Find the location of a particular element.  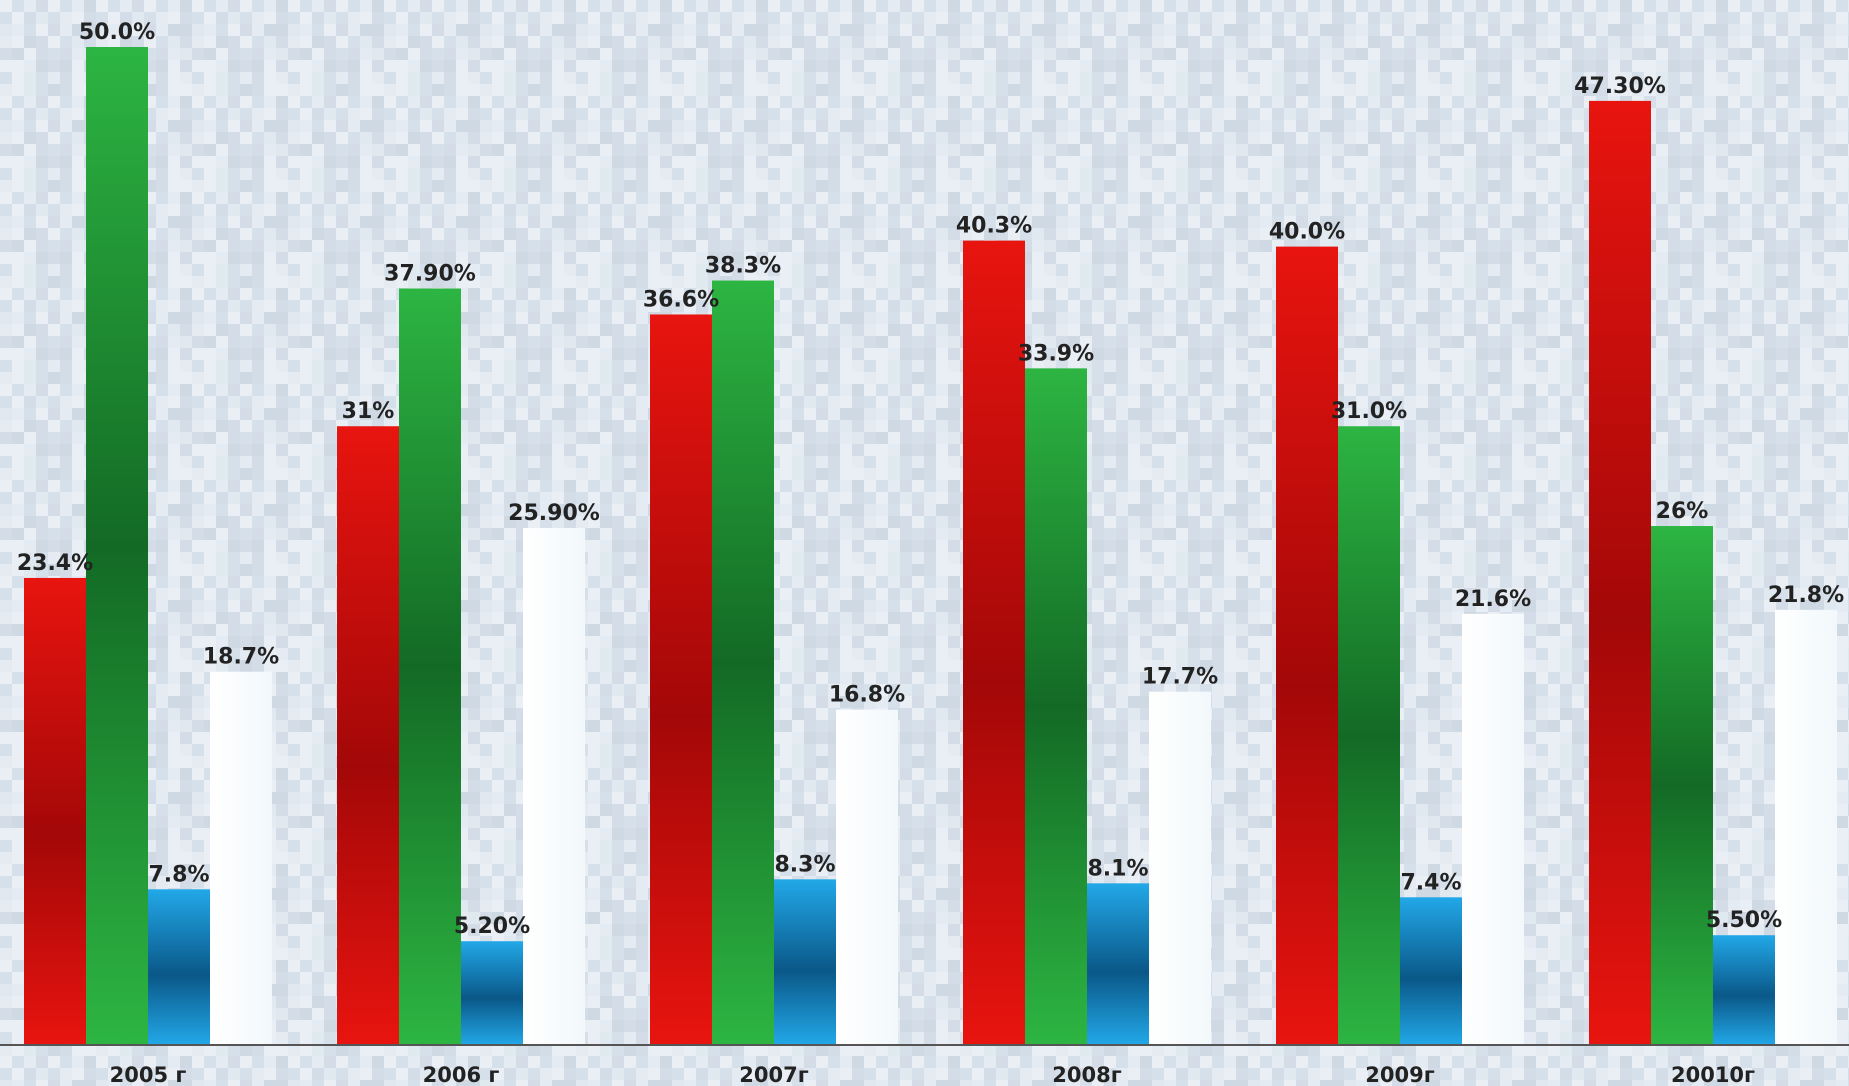

value-label-blue-0: 7.8% is located at coordinates (178, 874).